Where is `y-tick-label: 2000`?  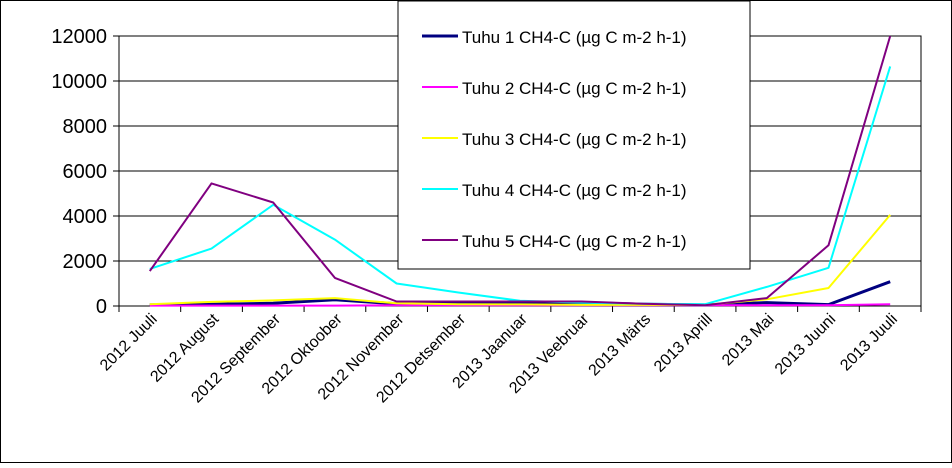
y-tick-label: 2000 is located at coordinates (85, 262).